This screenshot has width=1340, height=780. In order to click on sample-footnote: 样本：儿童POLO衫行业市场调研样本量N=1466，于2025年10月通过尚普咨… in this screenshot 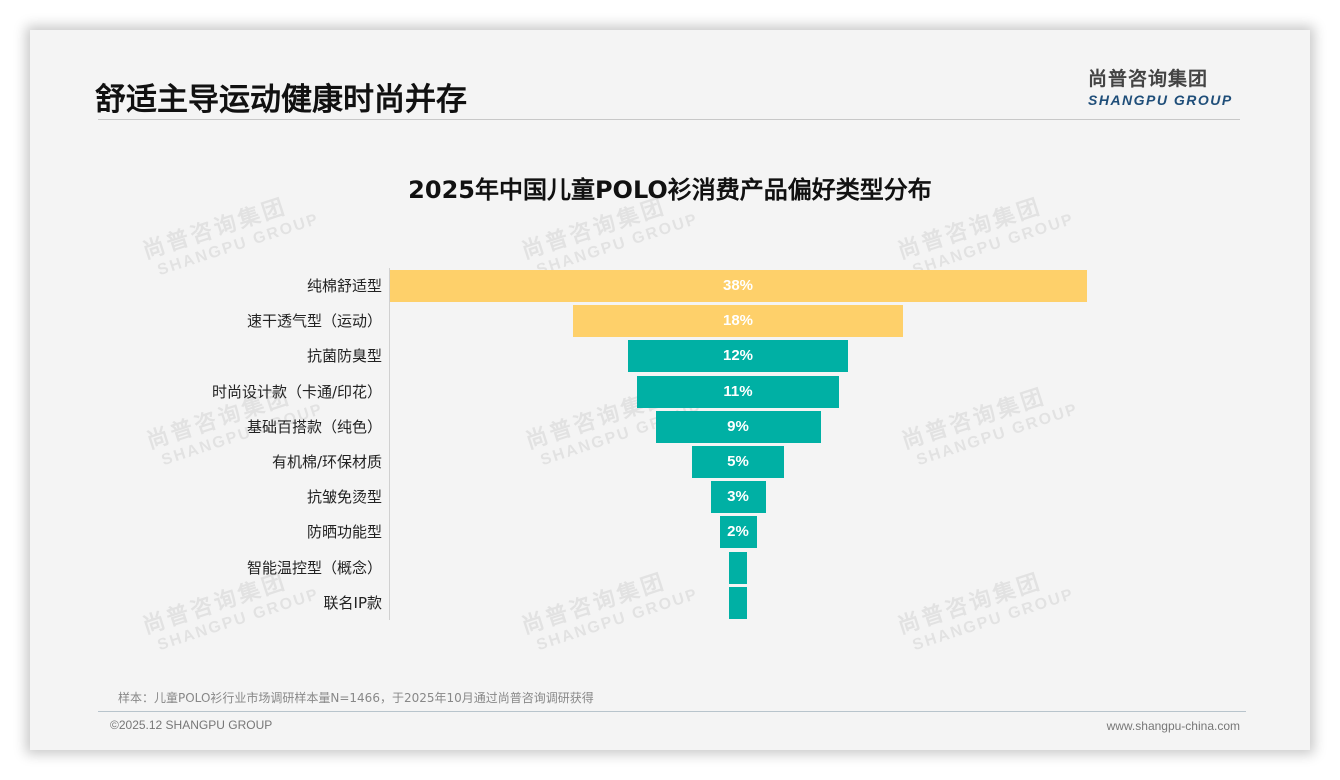, I will do `click(356, 698)`.